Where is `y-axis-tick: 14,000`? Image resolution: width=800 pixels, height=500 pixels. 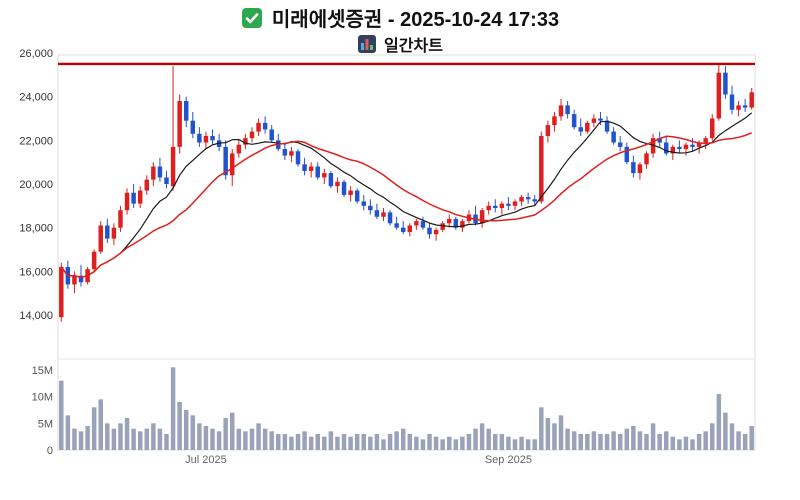 y-axis-tick: 14,000 is located at coordinates (36, 316).